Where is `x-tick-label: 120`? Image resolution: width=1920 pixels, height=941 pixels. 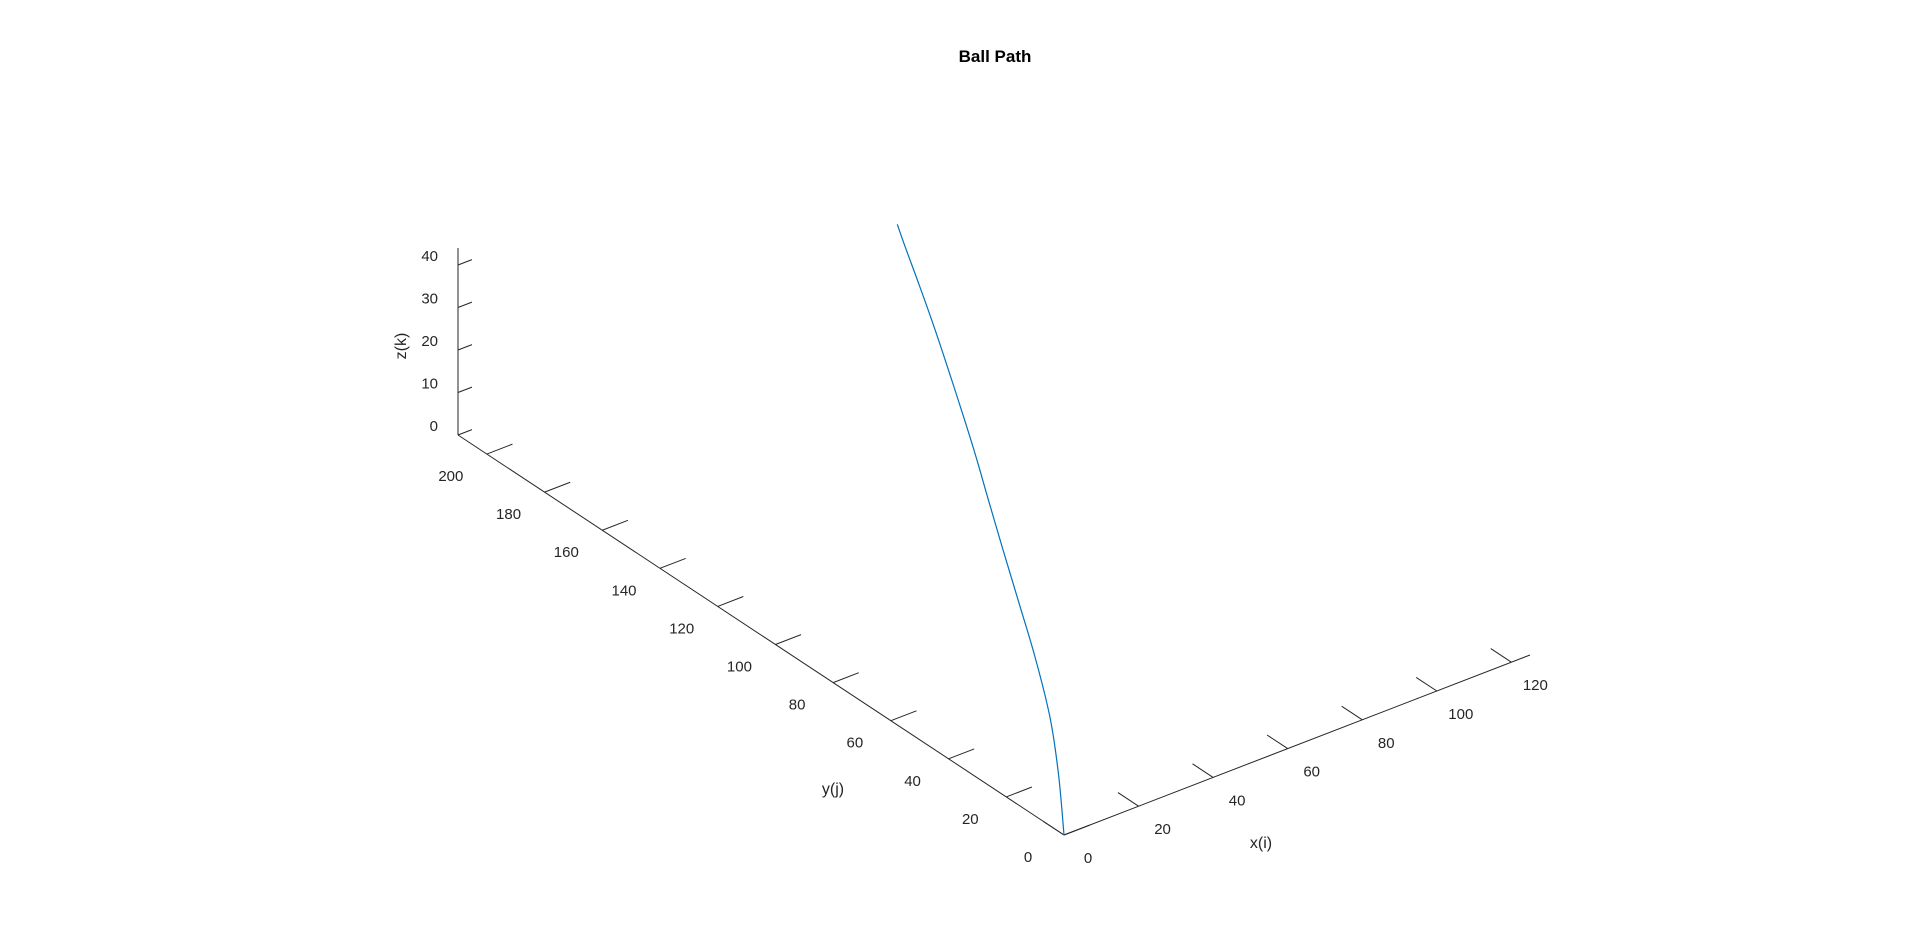
x-tick-label: 120 is located at coordinates (1535, 685).